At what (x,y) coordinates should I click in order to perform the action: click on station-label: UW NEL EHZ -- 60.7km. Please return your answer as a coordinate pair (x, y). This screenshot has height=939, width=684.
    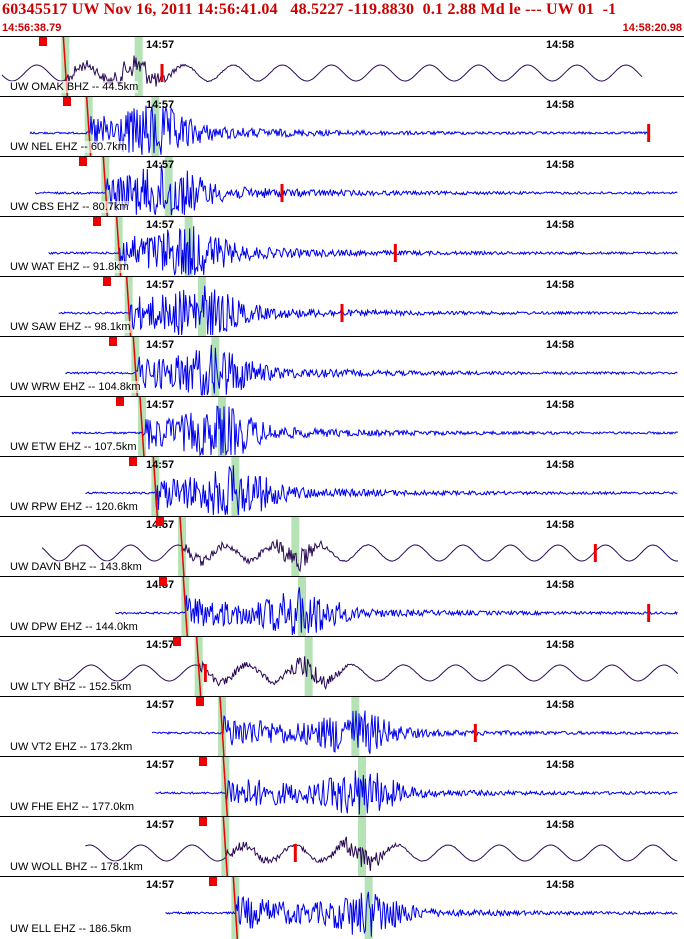
    Looking at the image, I should click on (68, 147).